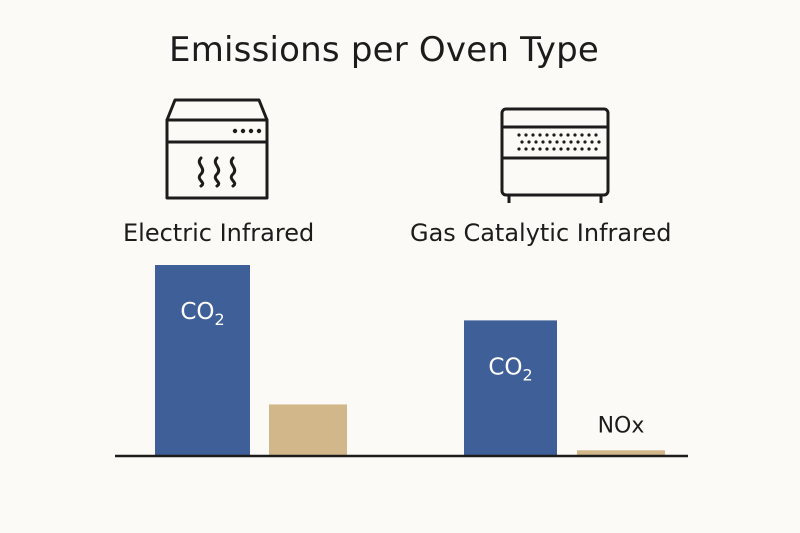  Describe the element at coordinates (541, 233) in the screenshot. I see `category-label-gas-catalytic-infrared: Gas Catalytic Infrared` at that location.